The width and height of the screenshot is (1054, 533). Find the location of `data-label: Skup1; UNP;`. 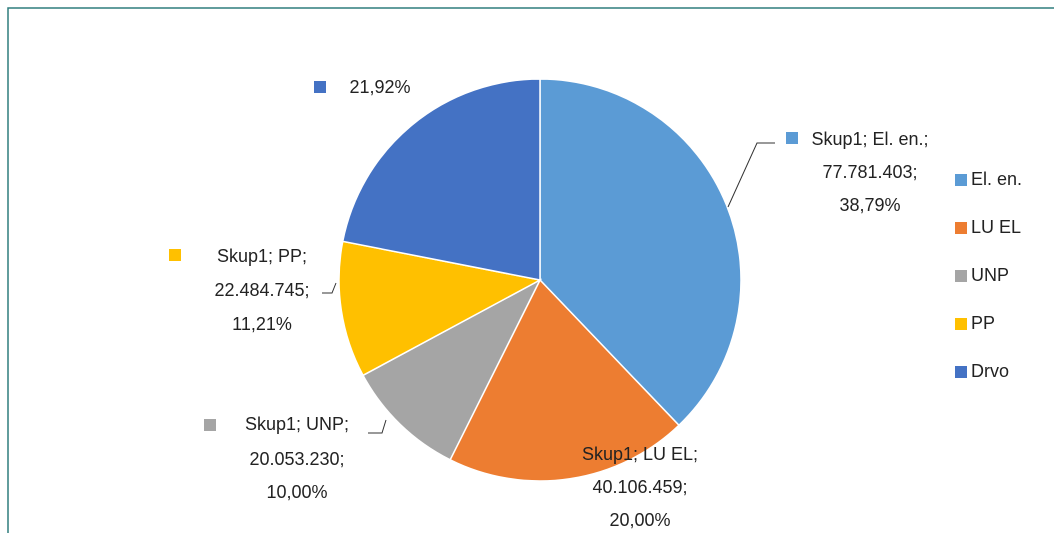

data-label: Skup1; UNP; is located at coordinates (297, 424).